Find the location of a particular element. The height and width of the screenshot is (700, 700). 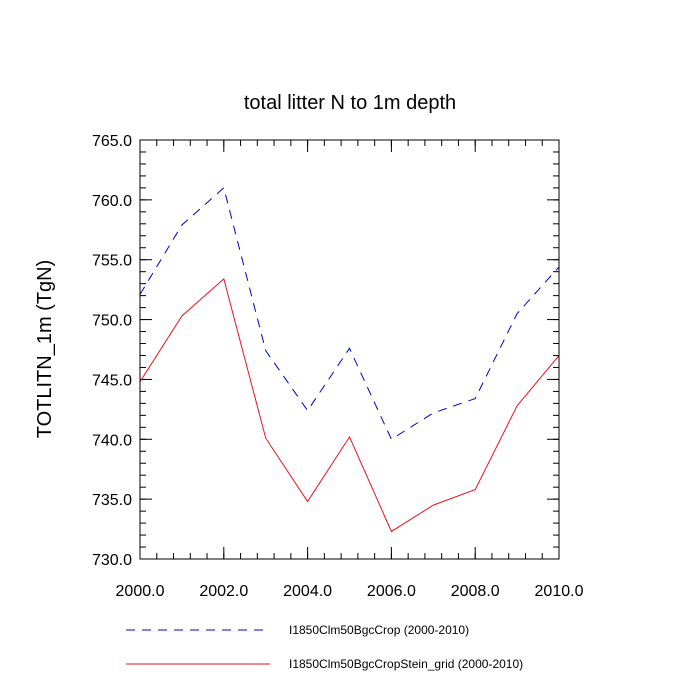

y-tick-labels: 730.0 735.0 740.0 745.0 750.0 755.0 760.0 765.0 is located at coordinates (112, 351).